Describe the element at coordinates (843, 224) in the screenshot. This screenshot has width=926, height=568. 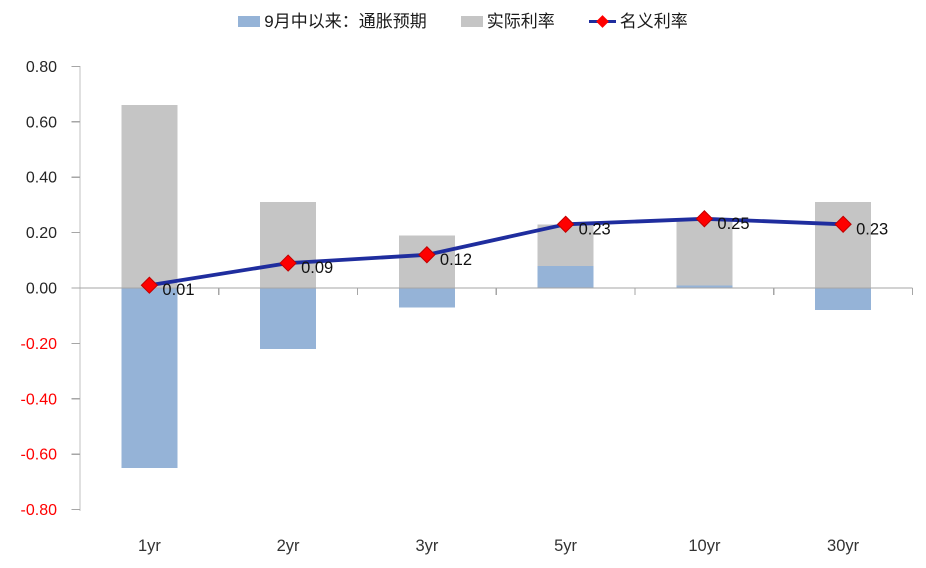
I see `diamond-marker-30yr` at that location.